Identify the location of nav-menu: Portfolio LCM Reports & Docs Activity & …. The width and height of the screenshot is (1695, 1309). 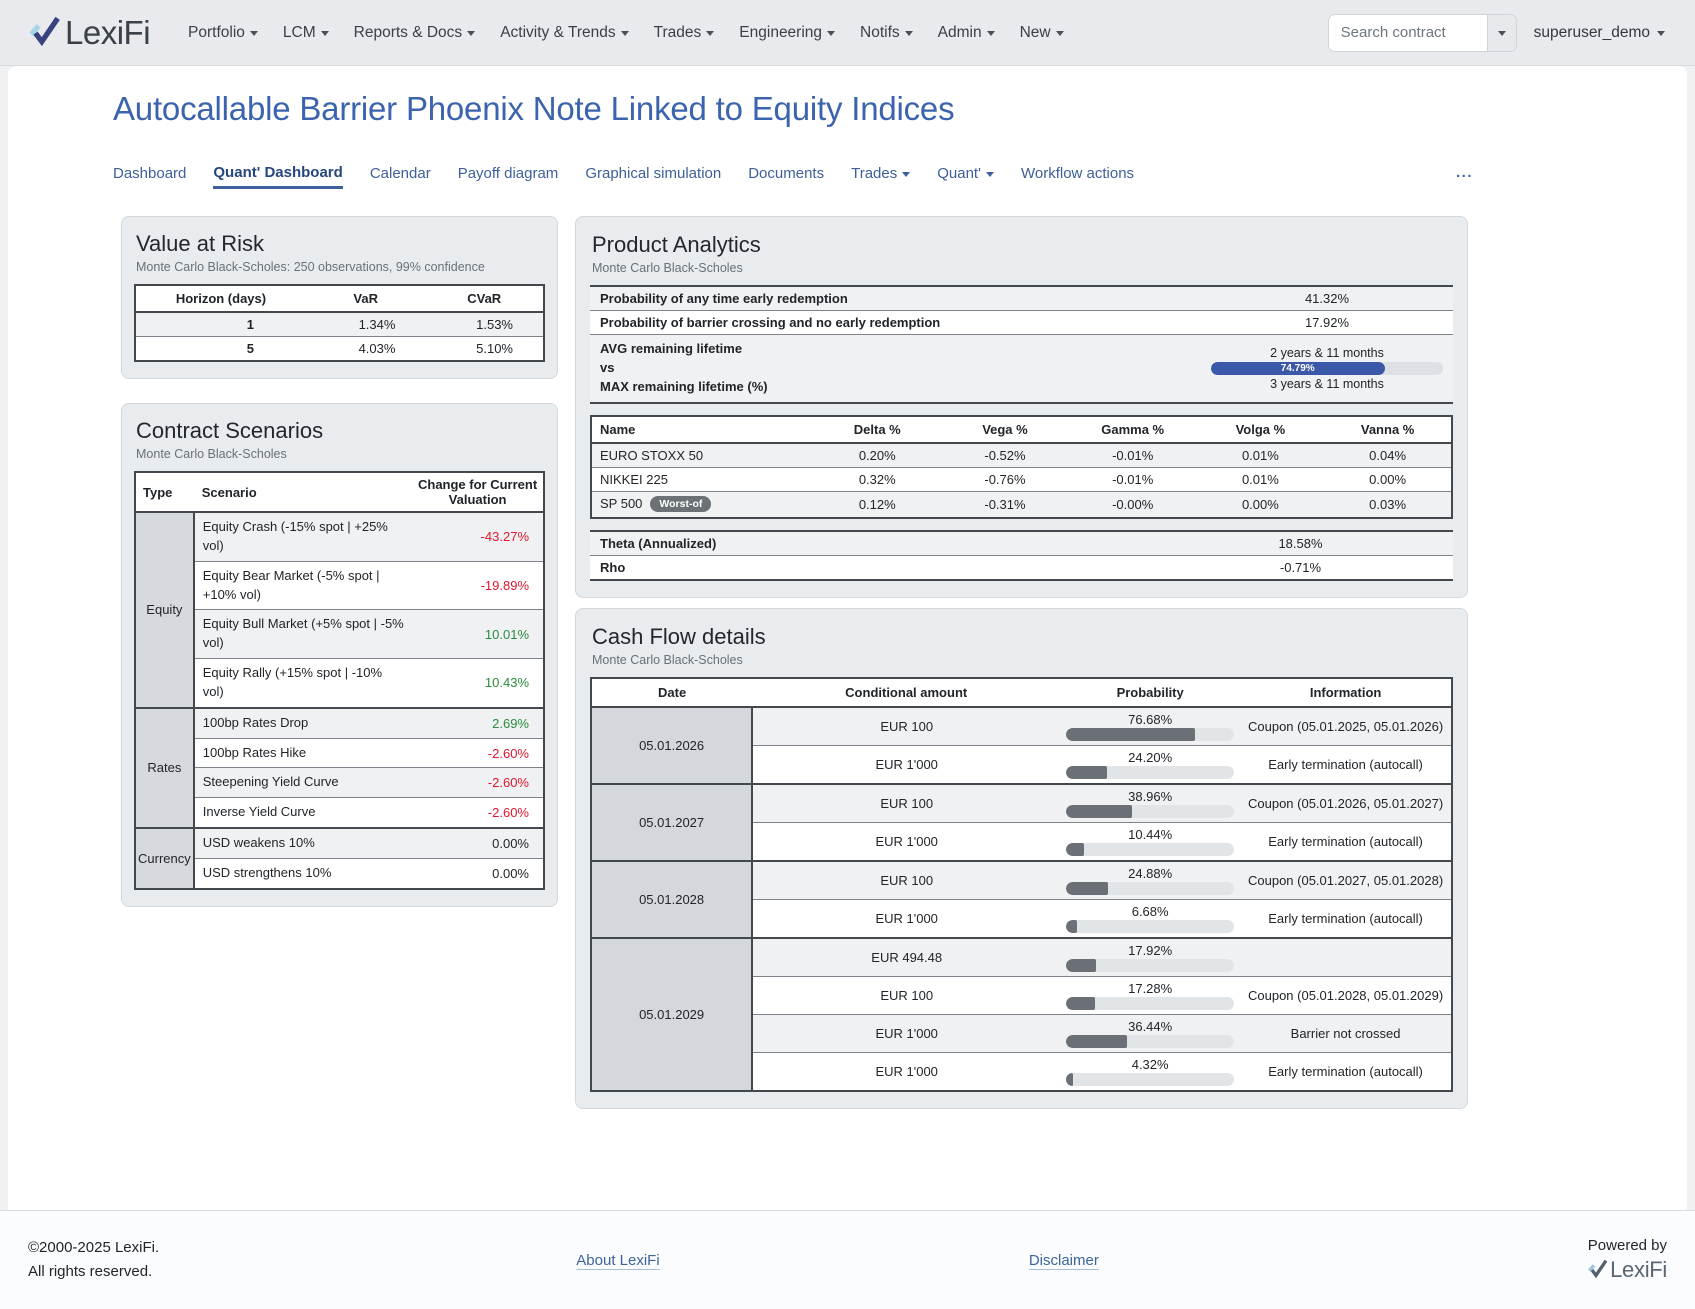
(626, 33).